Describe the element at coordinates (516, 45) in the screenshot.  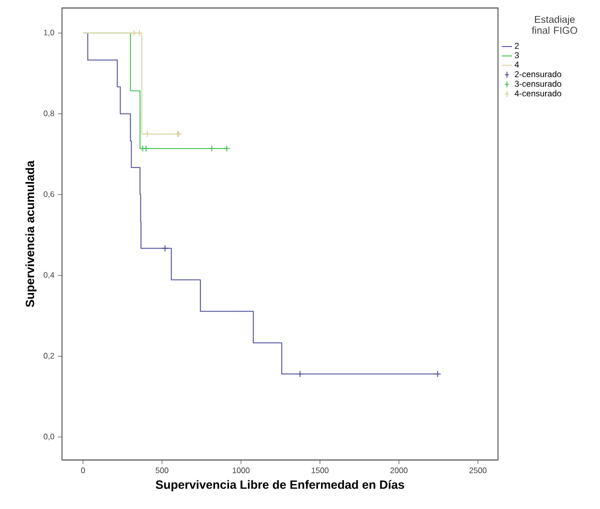
I see `legend-label: 2` at that location.